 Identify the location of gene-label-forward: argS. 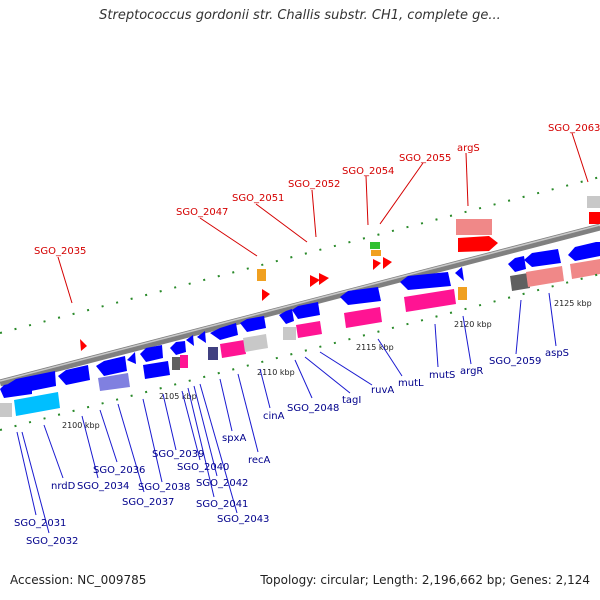
(468, 148).